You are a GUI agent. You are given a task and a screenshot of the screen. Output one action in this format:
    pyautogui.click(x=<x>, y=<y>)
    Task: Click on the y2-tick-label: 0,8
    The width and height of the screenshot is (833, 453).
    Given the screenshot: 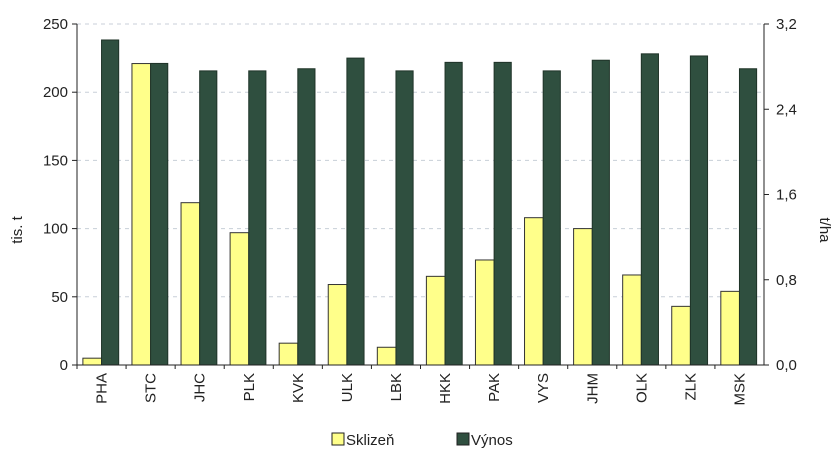 What is the action you would take?
    pyautogui.click(x=786, y=280)
    